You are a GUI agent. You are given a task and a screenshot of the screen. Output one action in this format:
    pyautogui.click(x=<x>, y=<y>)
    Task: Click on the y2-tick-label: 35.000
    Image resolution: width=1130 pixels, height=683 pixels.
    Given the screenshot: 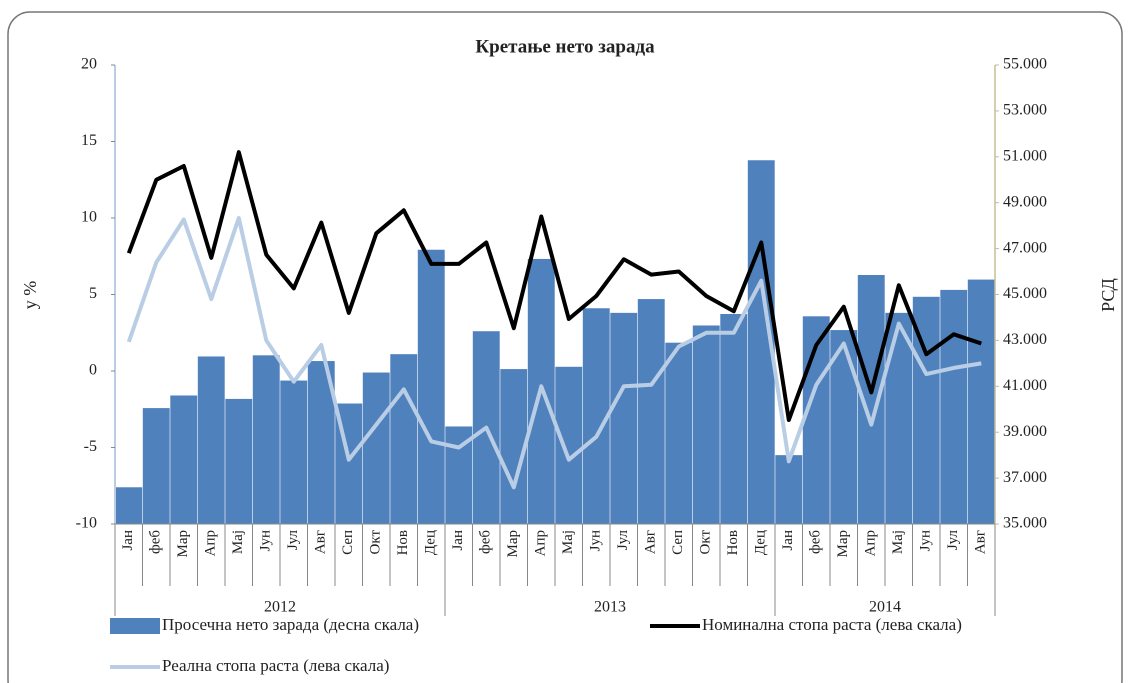 What is the action you would take?
    pyautogui.click(x=1025, y=523)
    